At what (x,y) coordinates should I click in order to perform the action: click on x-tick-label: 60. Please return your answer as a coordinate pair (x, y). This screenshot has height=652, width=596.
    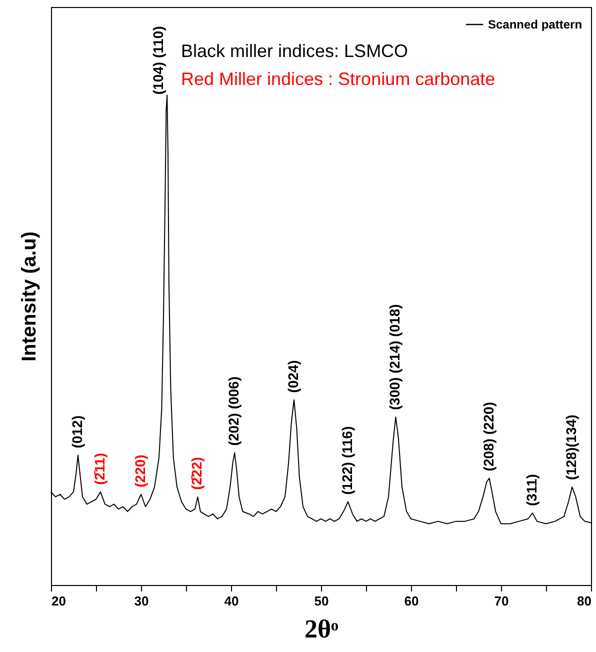
    Looking at the image, I should click on (411, 601).